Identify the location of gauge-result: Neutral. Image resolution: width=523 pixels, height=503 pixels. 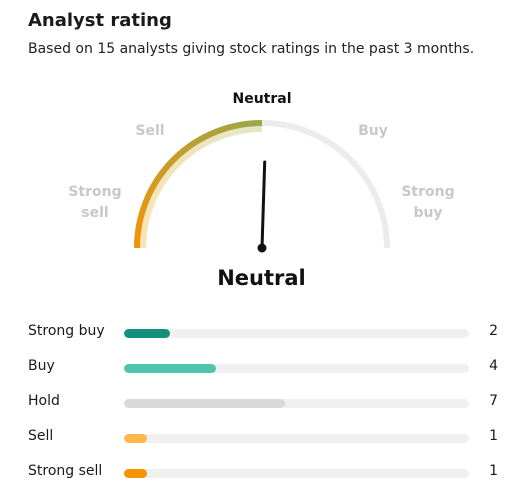
(261, 278).